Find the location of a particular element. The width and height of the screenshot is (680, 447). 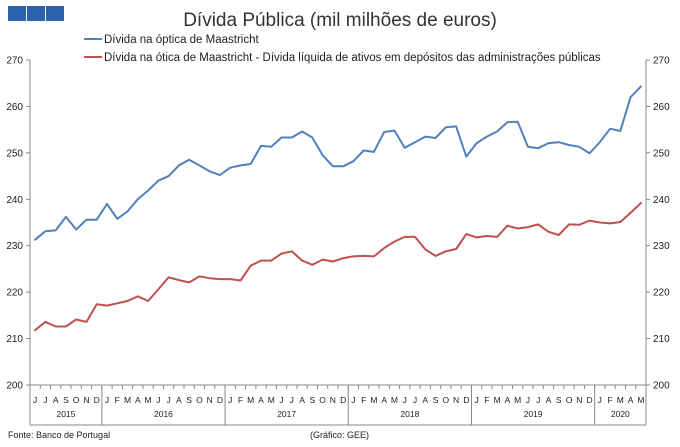

y-tick-label-right: 220 is located at coordinates (661, 293).